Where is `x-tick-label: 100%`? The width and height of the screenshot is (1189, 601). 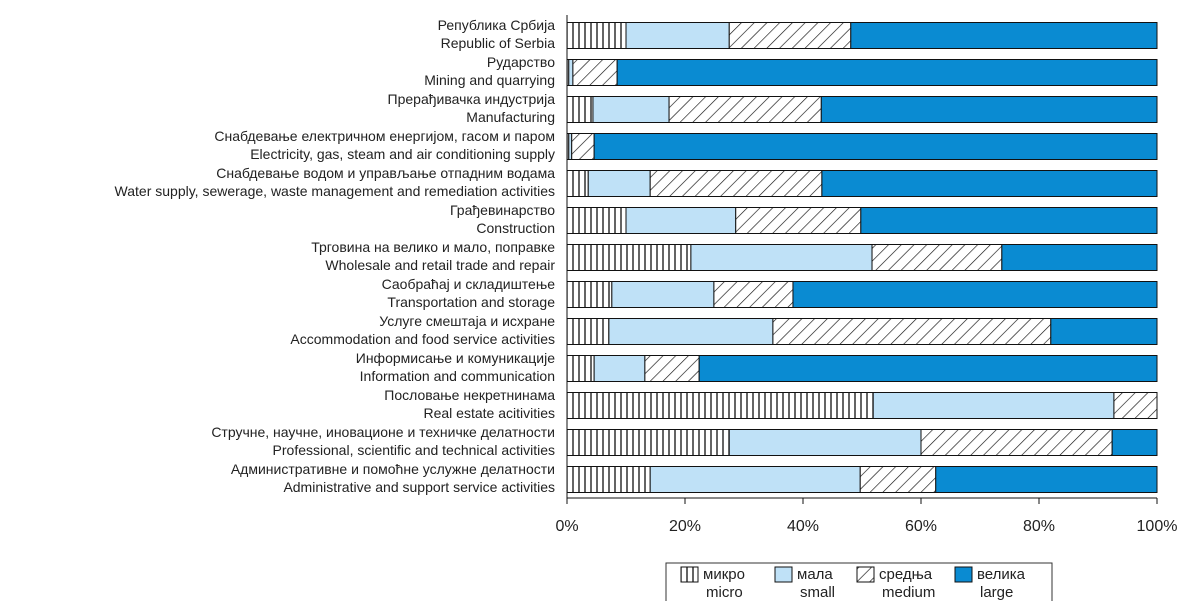 x-tick-label: 100% is located at coordinates (1157, 526).